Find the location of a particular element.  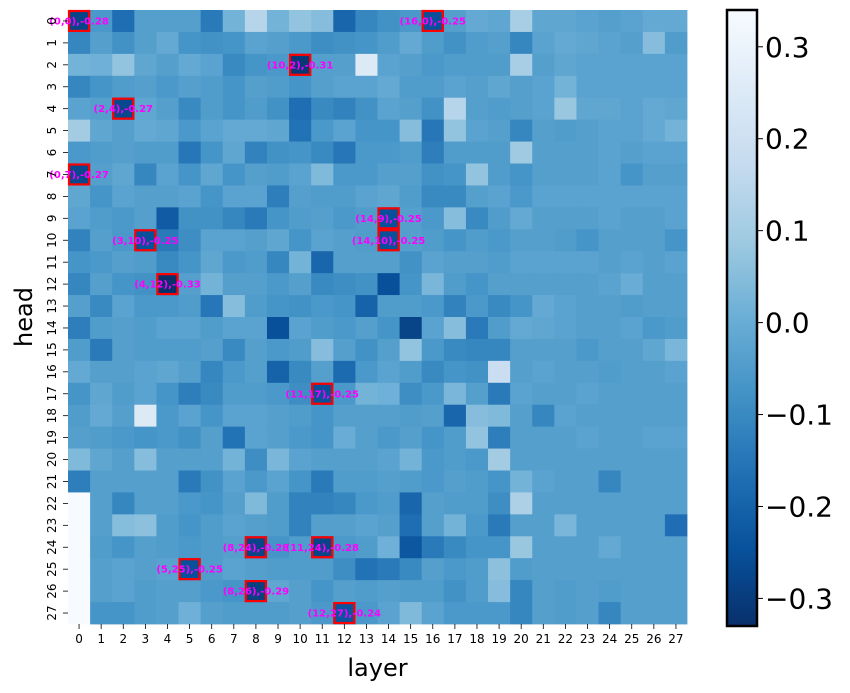

highlight-annotation: (12,27),-0.24 is located at coordinates (344, 614).